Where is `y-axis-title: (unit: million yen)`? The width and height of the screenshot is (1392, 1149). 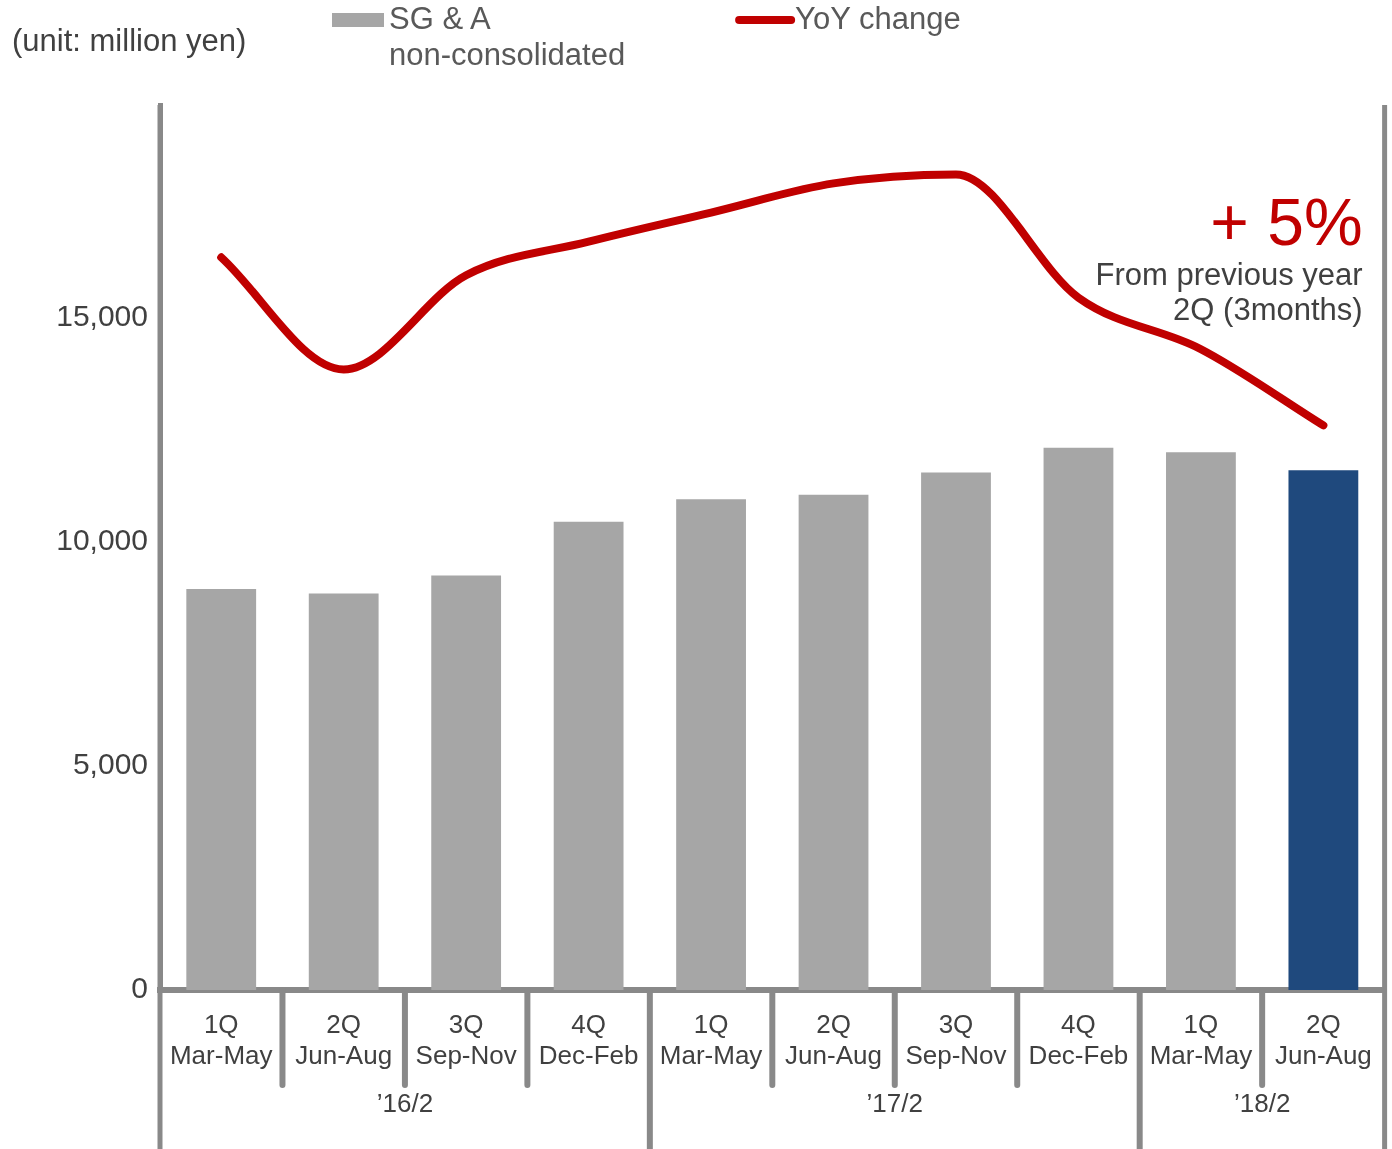
y-axis-title: (unit: million yen) is located at coordinates (129, 40).